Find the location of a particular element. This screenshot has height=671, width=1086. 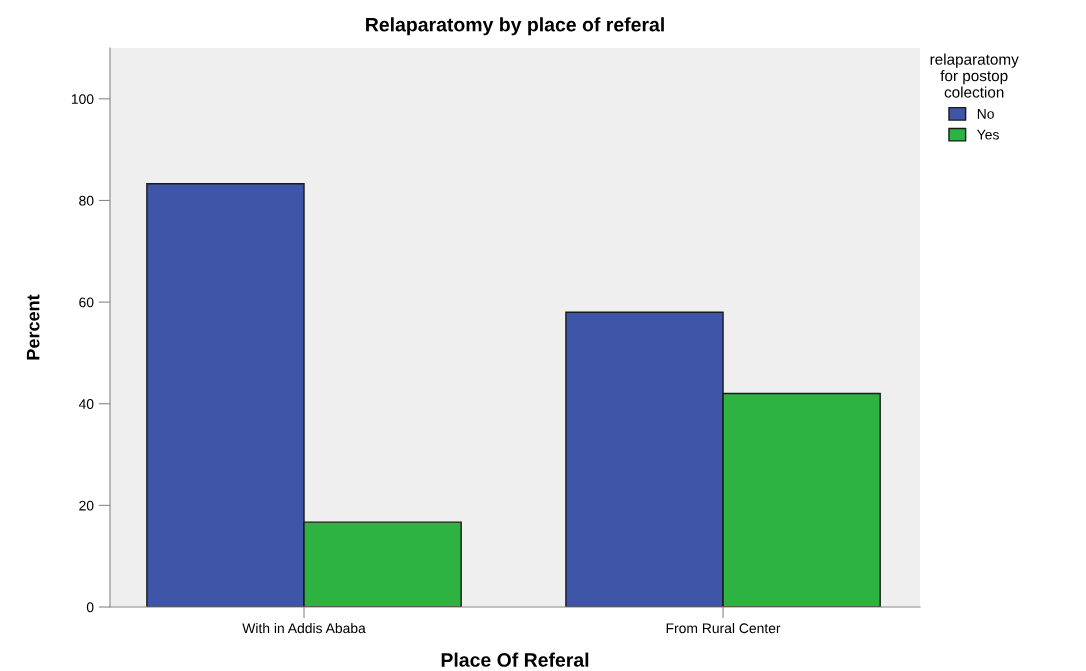

y-tick-label: 60 is located at coordinates (86, 302).